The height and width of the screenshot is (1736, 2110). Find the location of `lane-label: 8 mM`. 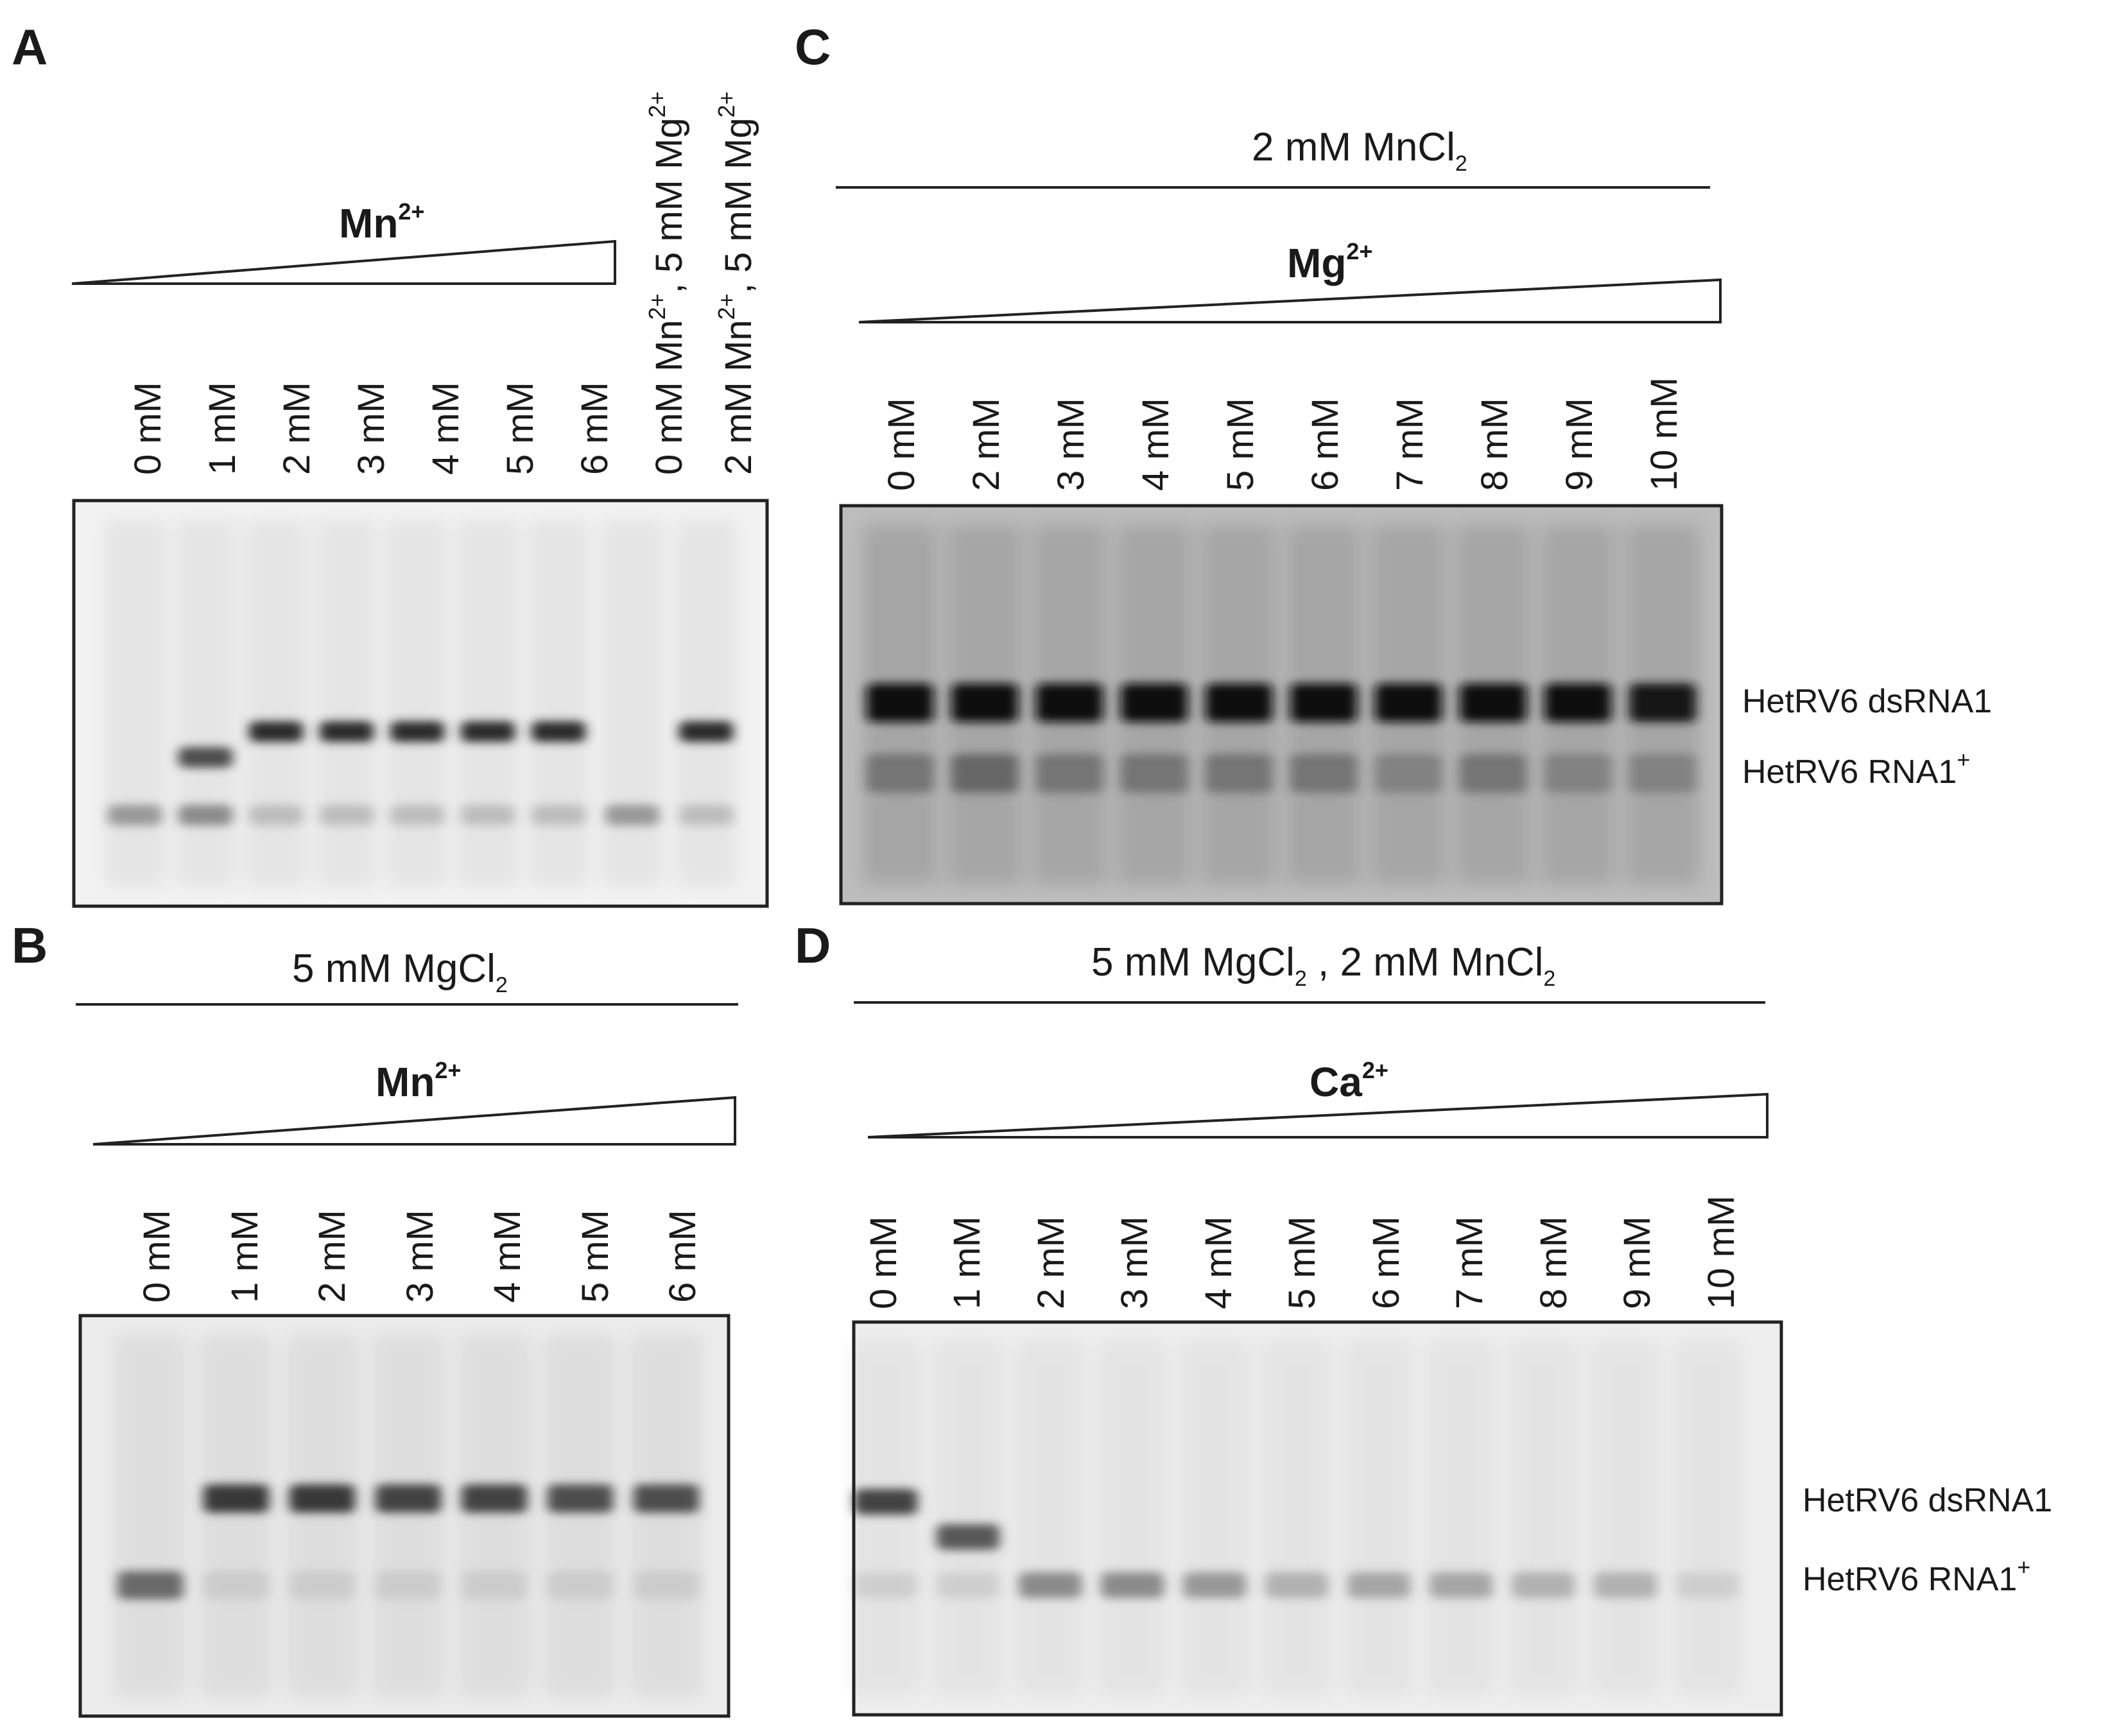

lane-label: 8 mM is located at coordinates (1495, 444).